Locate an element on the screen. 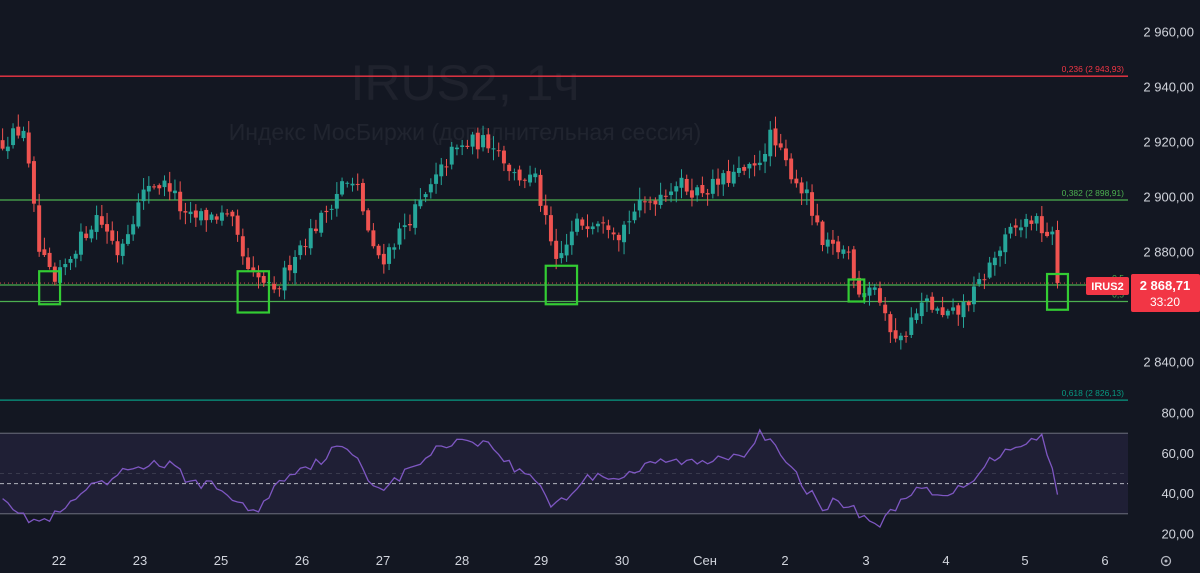 This screenshot has height=573, width=1200. rsi-axis: 80,00 60,00 40,00 20,00 is located at coordinates (1177, 474).